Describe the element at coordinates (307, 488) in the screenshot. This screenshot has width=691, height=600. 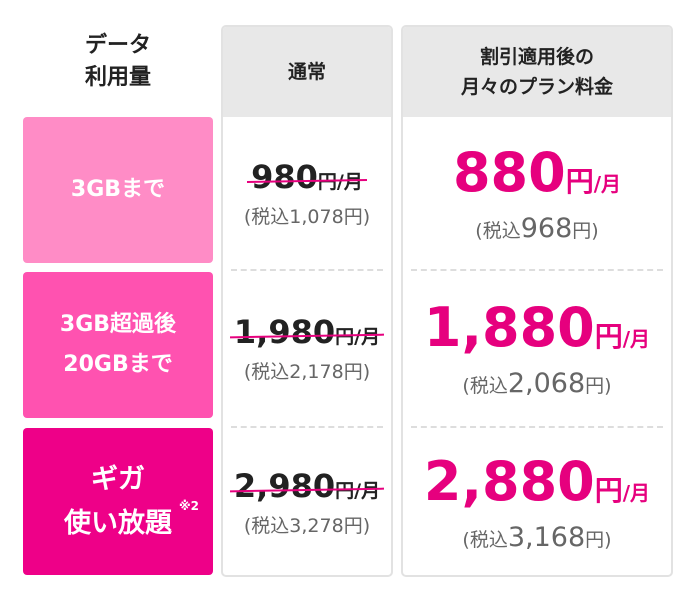
I see `regular-price: 2,980円/月` at that location.